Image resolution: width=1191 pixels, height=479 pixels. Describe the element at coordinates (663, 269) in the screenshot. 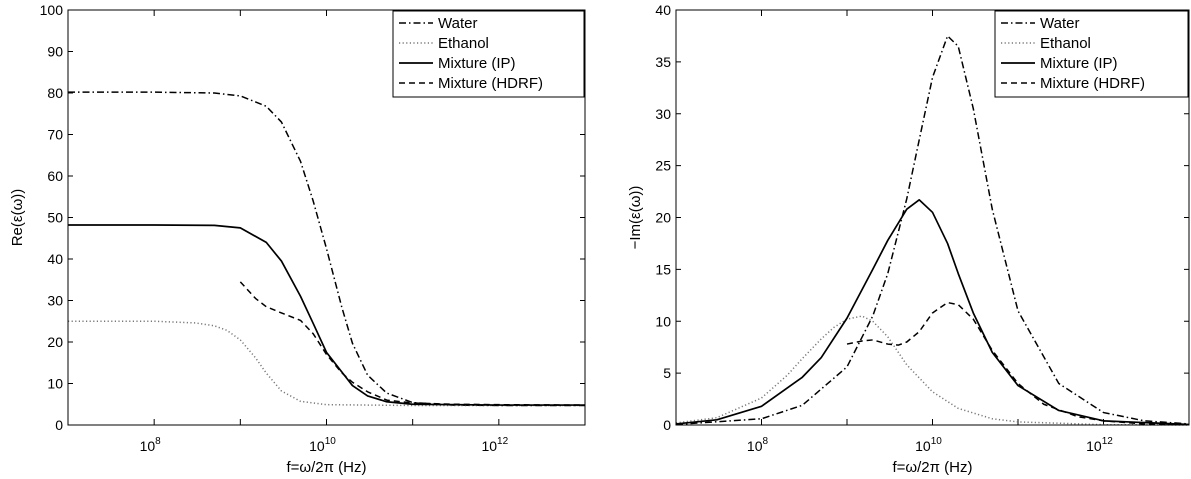

I see `y-tick-label: 15` at that location.